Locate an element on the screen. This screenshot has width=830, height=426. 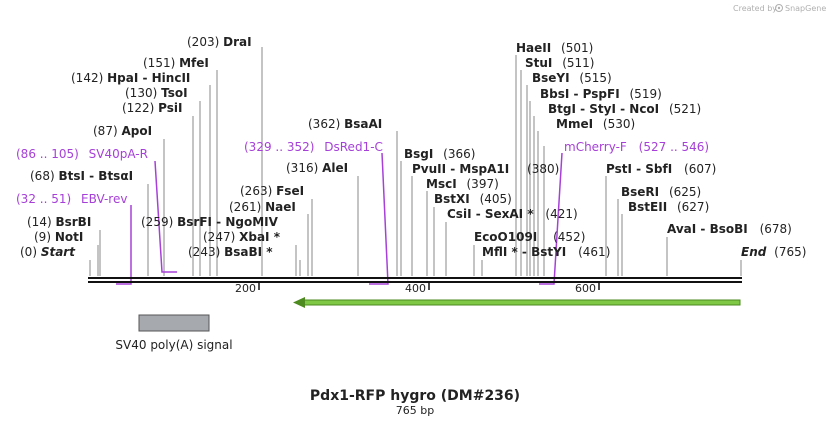
primer-ebv-rev: (32 .. 51) EBV-rev is located at coordinates (71, 199).